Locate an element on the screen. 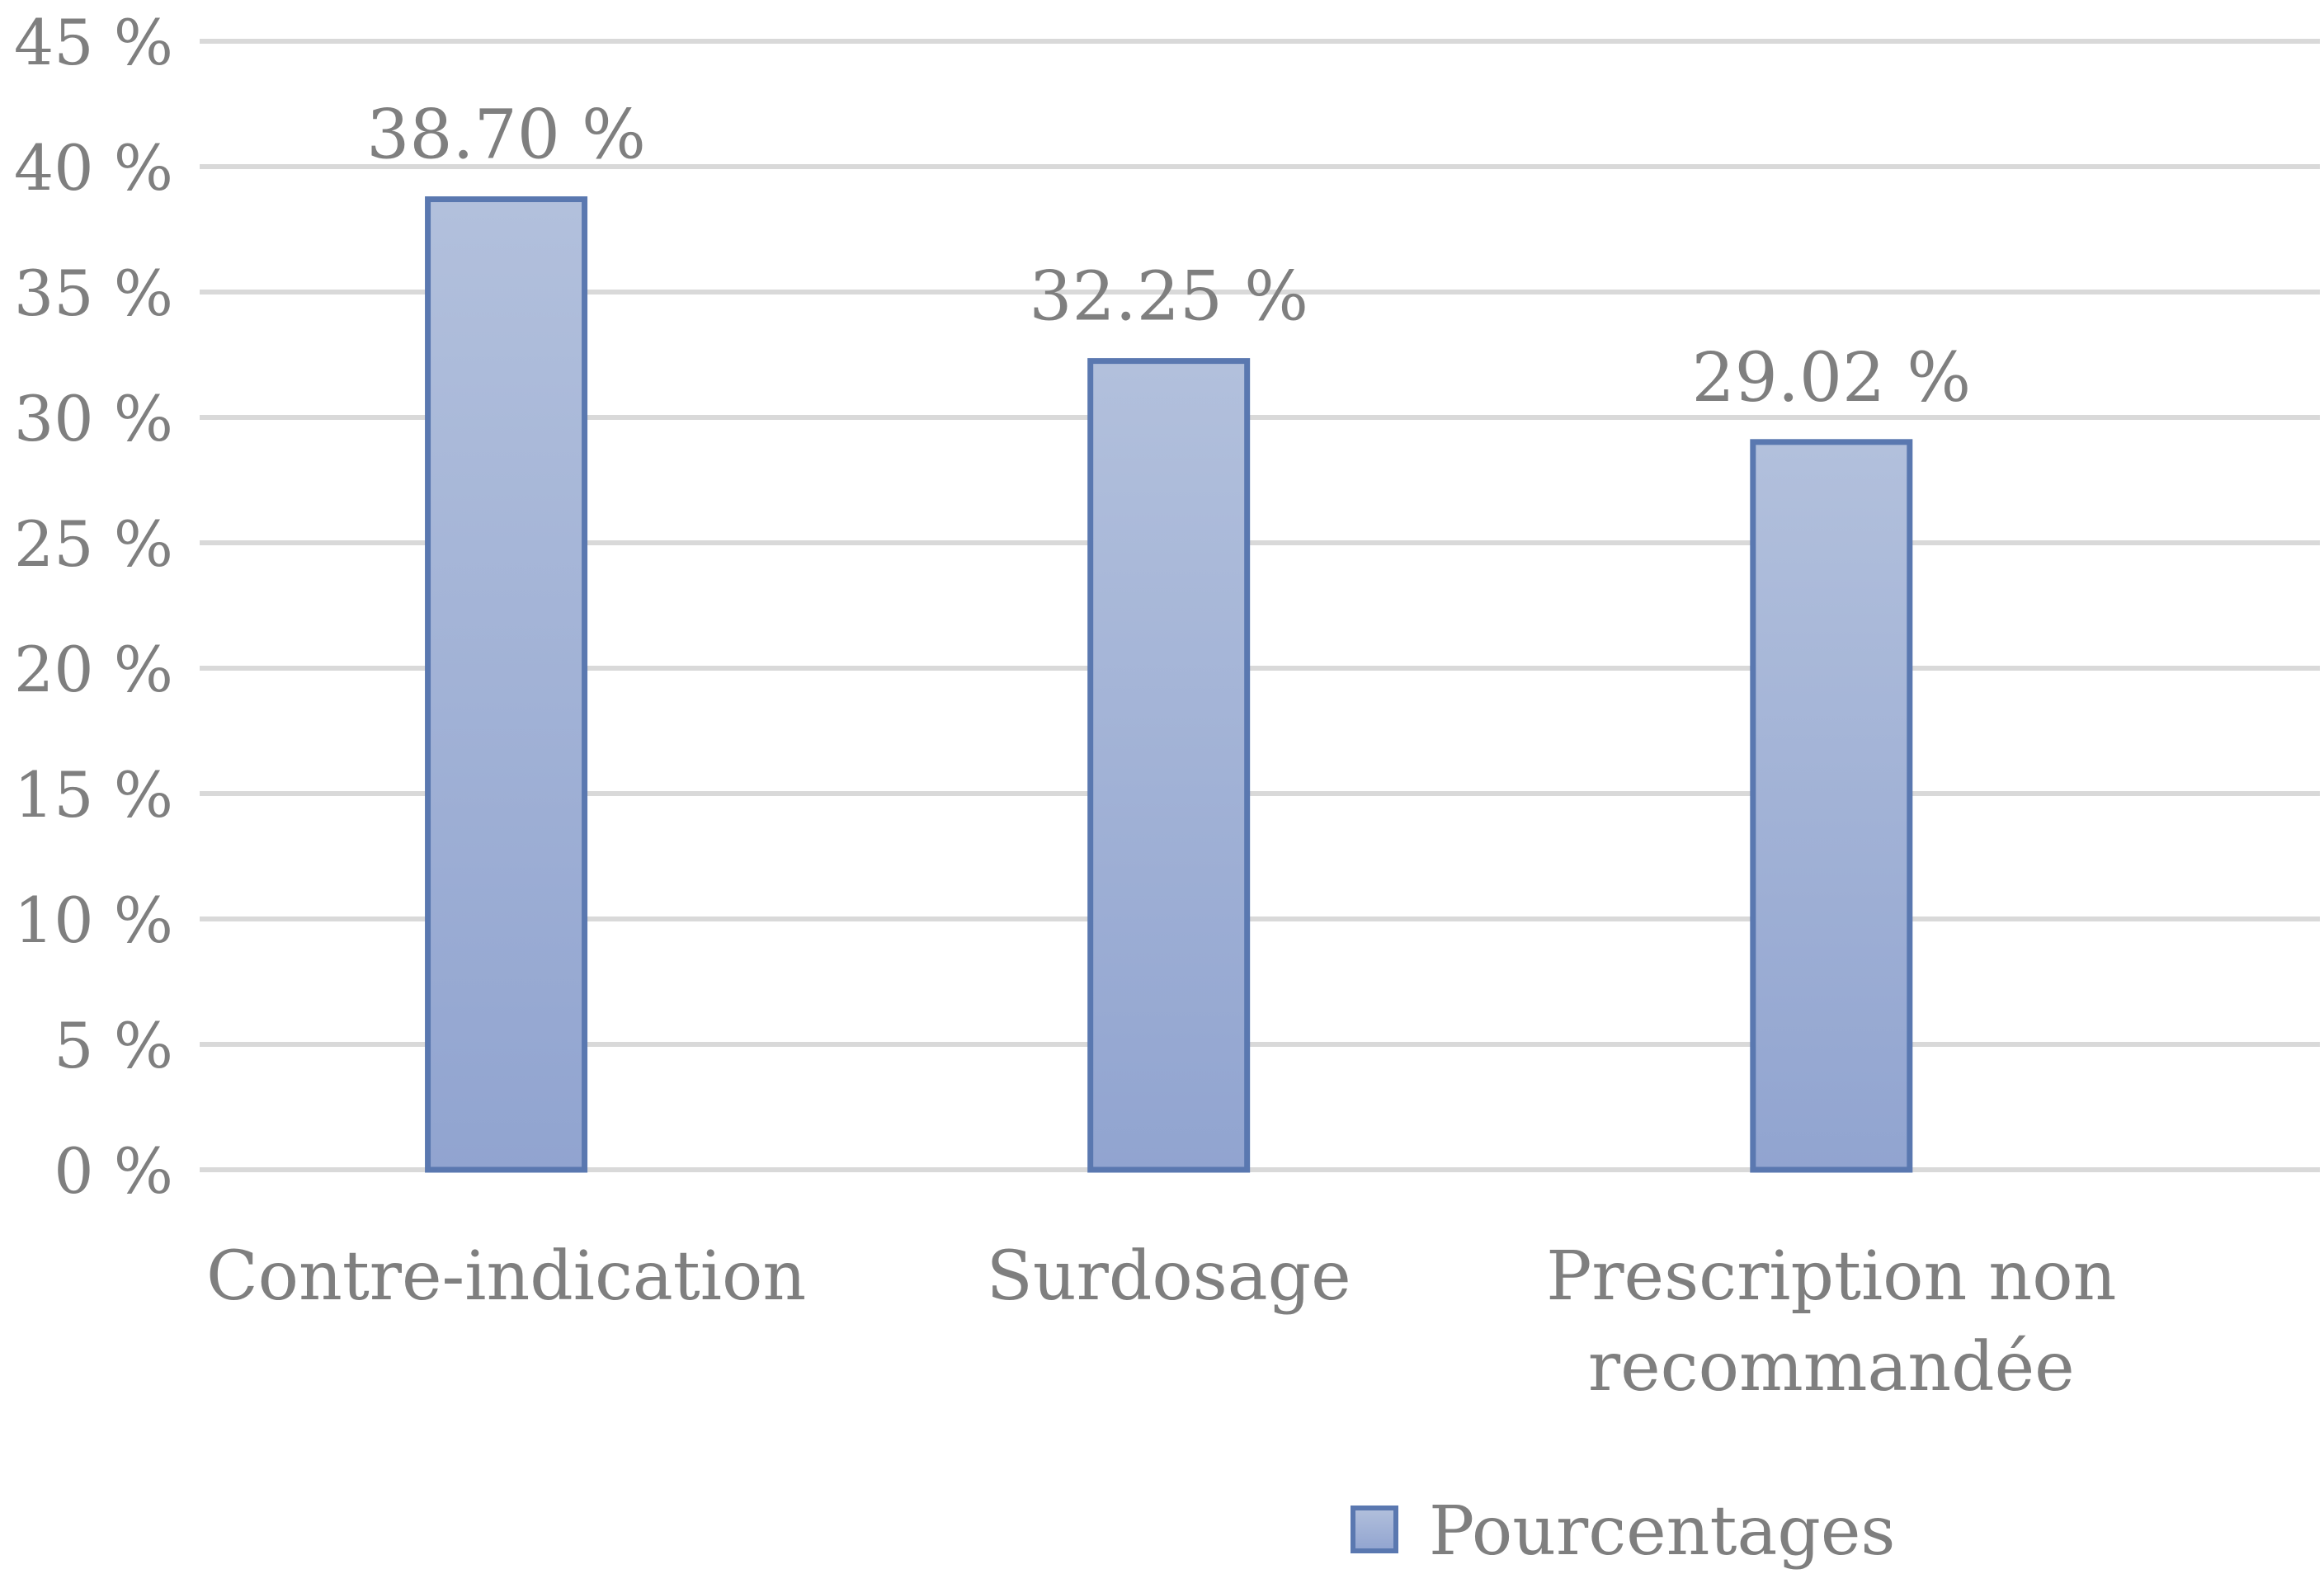 Image resolution: width=2324 pixels, height=1588 pixels. legend-swatch is located at coordinates (1374, 1529).